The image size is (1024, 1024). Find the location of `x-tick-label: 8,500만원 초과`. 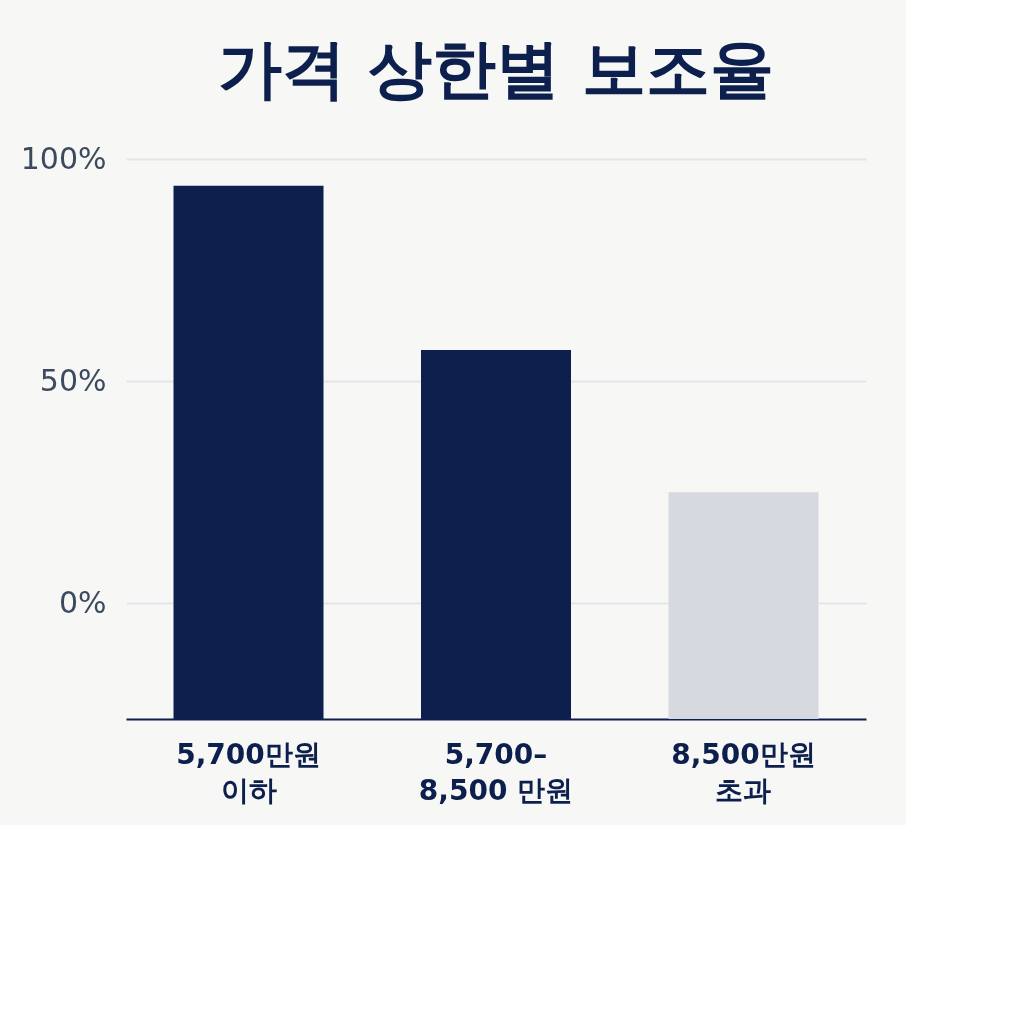

x-tick-label: 8,500만원 초과 is located at coordinates (743, 772).